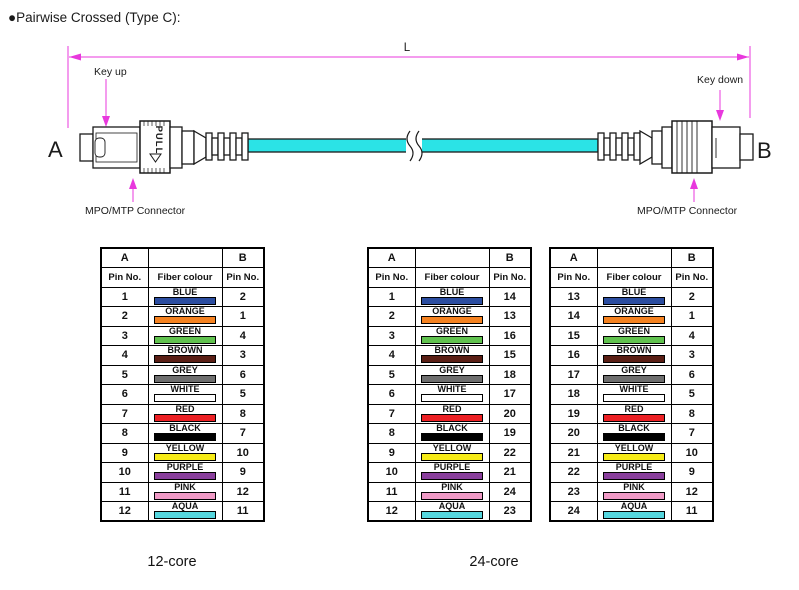 This screenshot has height=590, width=799. Describe the element at coordinates (391, 355) in the screenshot. I see `pin-a-cell: 4` at that location.